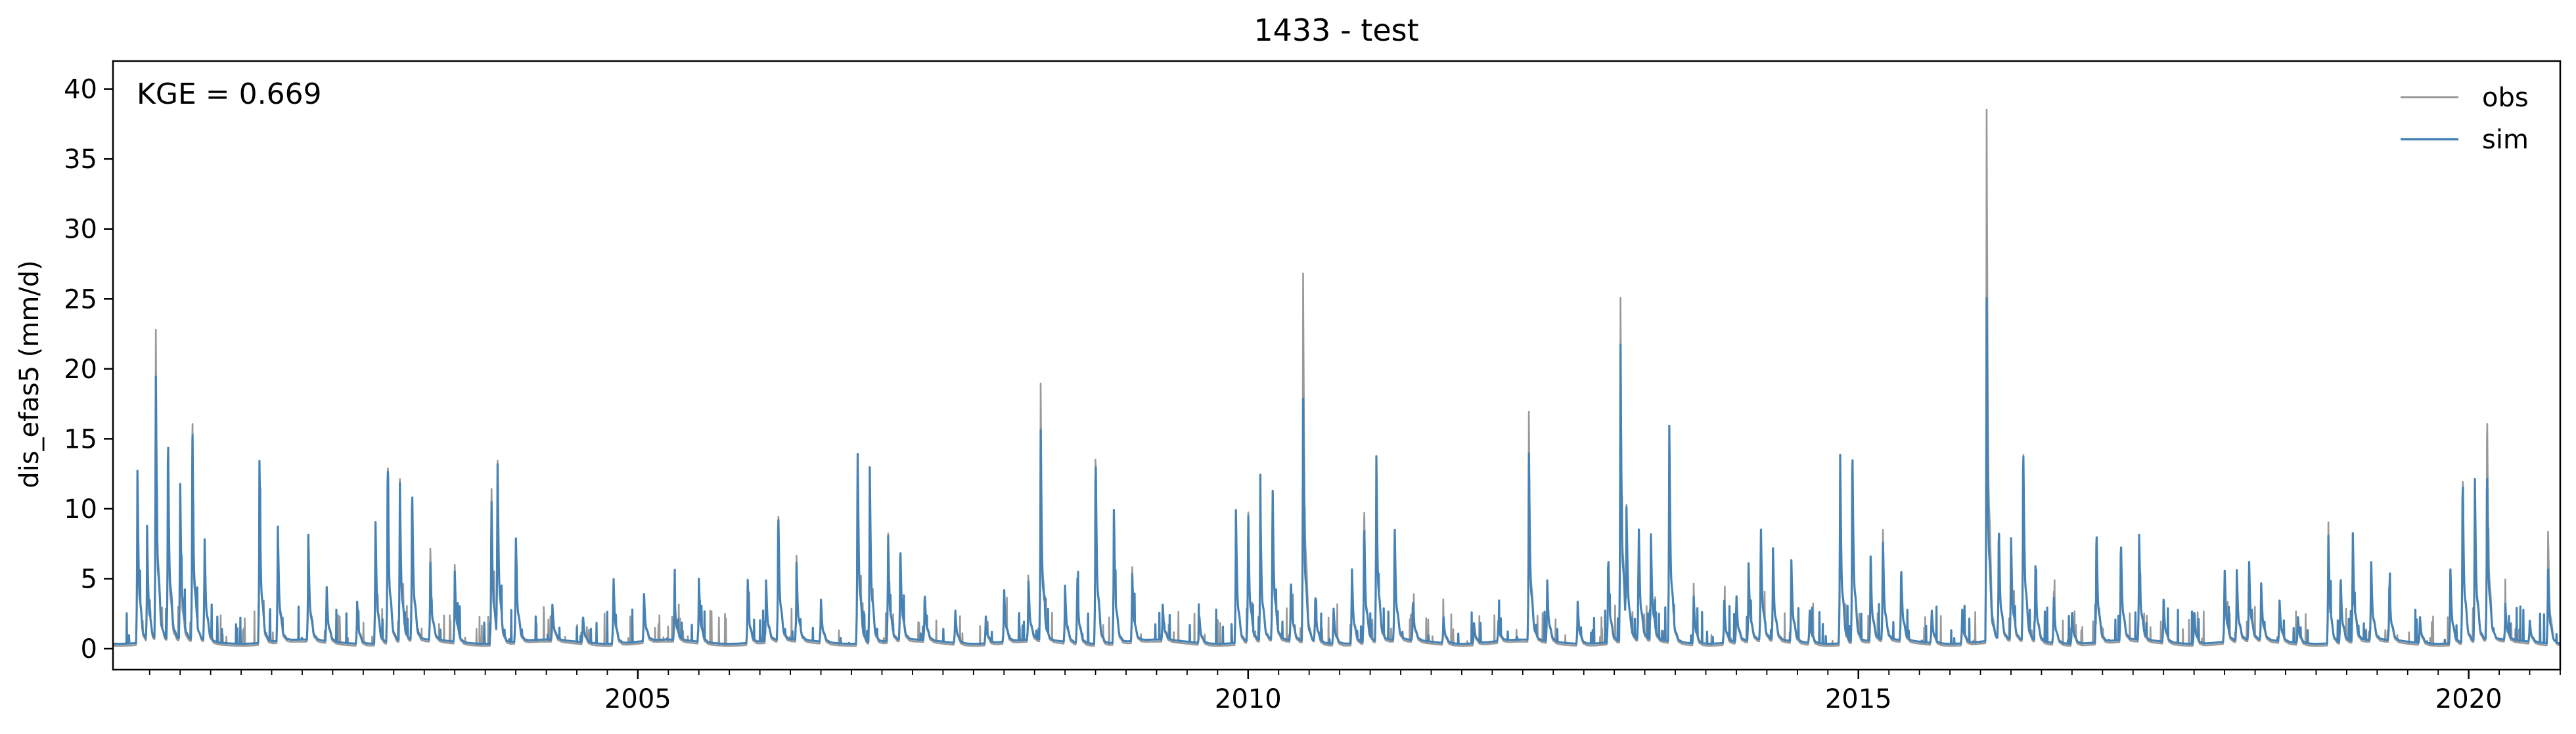 The image size is (2576, 734). What do you see at coordinates (80, 90) in the screenshot?
I see `y-tick-label: 40` at bounding box center [80, 90].